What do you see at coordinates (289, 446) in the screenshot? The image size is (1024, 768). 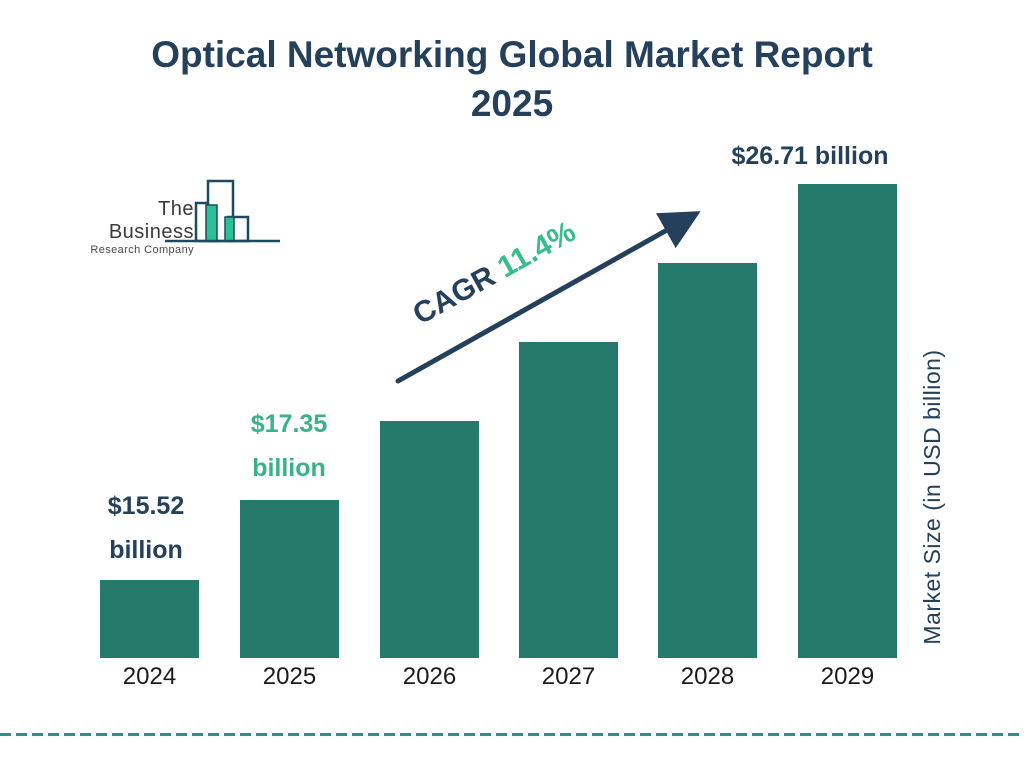 I see `value-label-2025: $17.35 billion` at bounding box center [289, 446].